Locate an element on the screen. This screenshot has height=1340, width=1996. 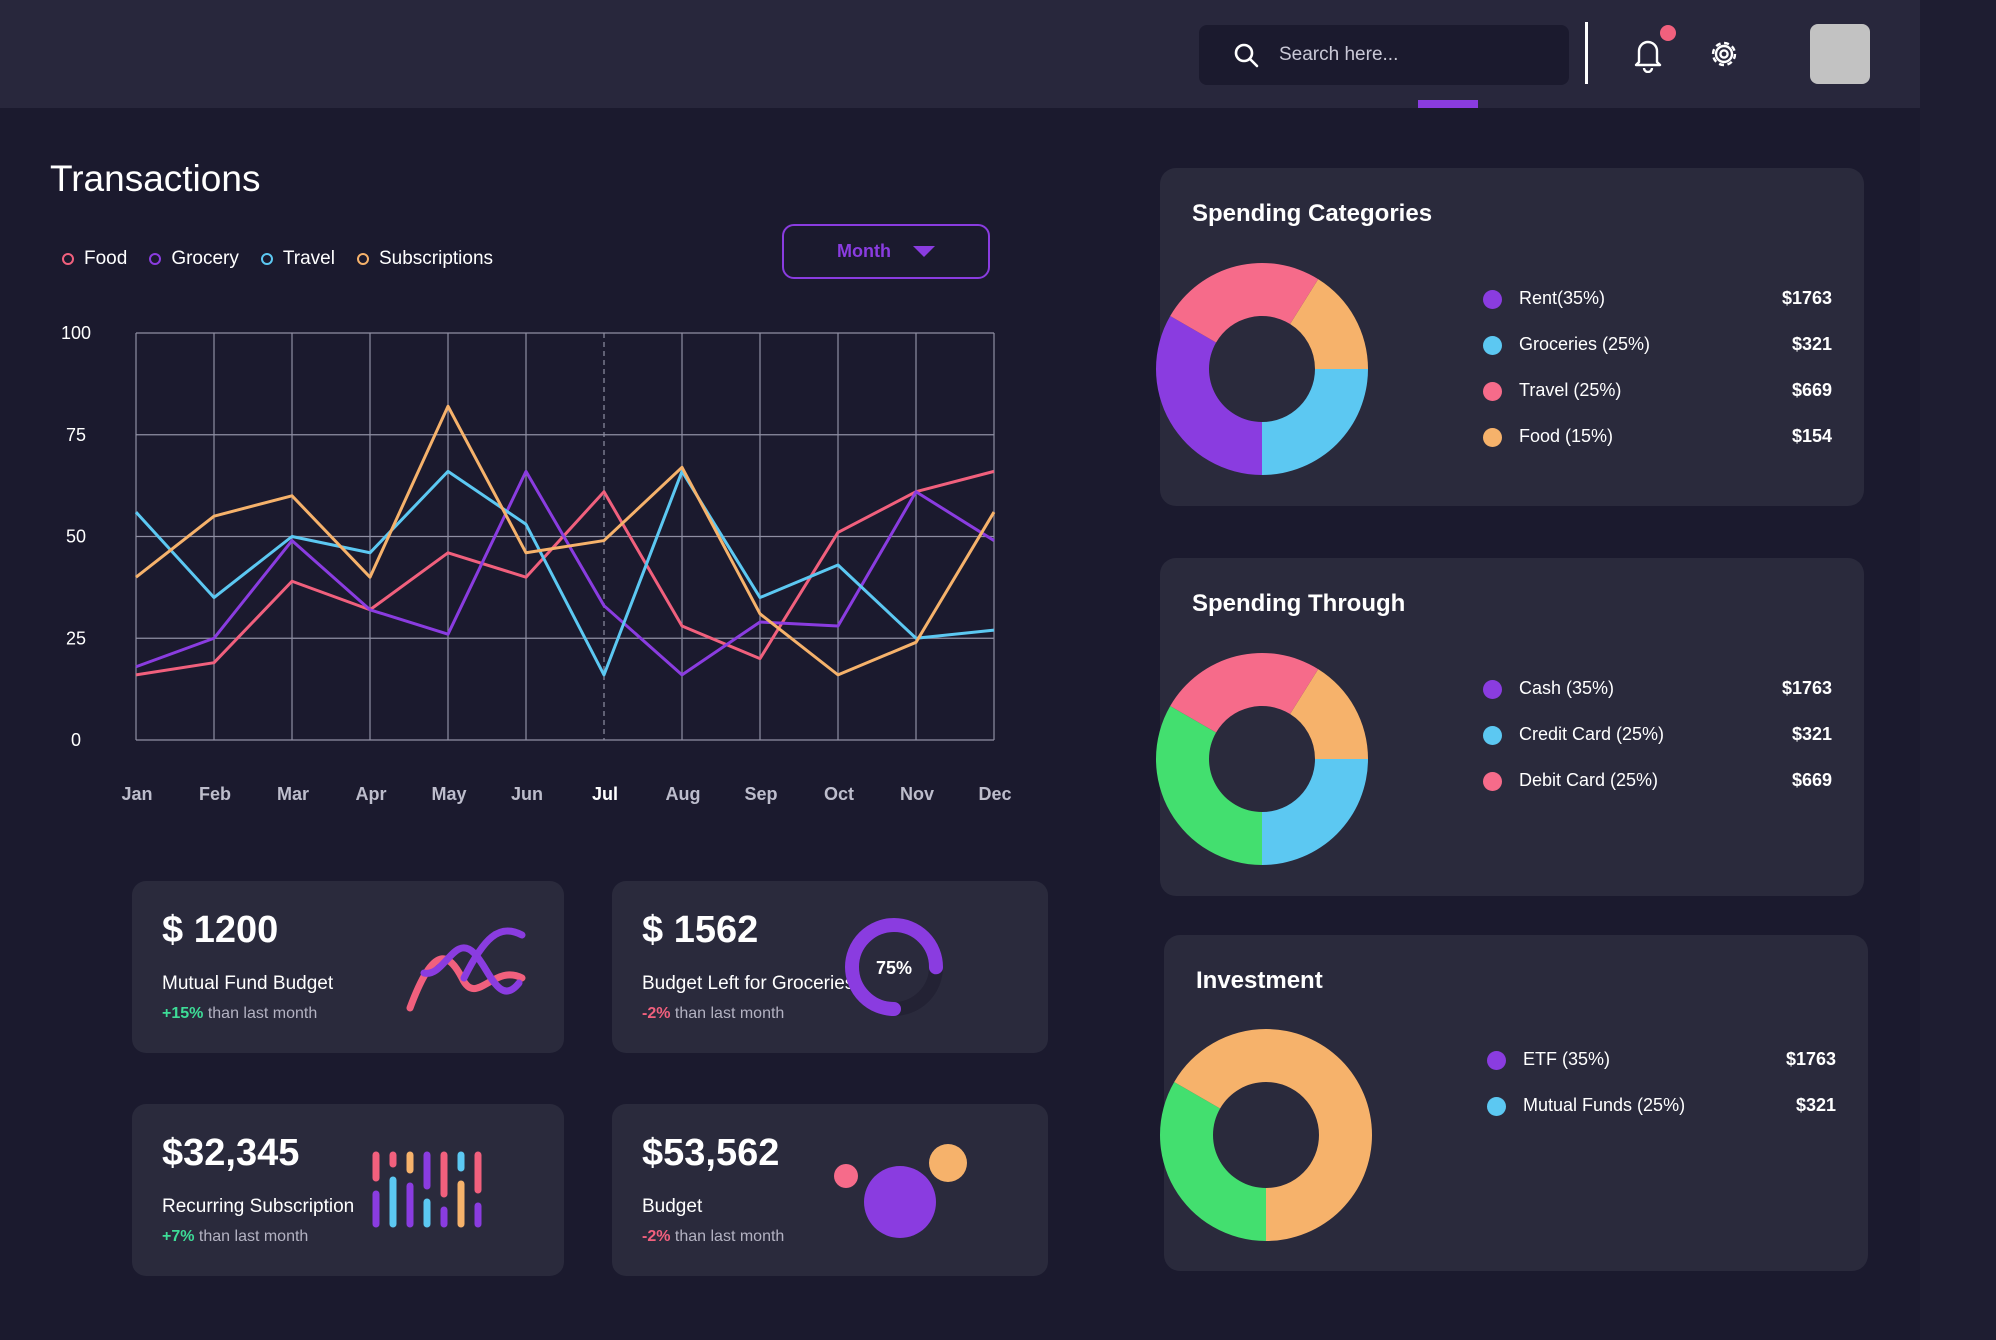
page-title: Transactions is located at coordinates (155, 178).